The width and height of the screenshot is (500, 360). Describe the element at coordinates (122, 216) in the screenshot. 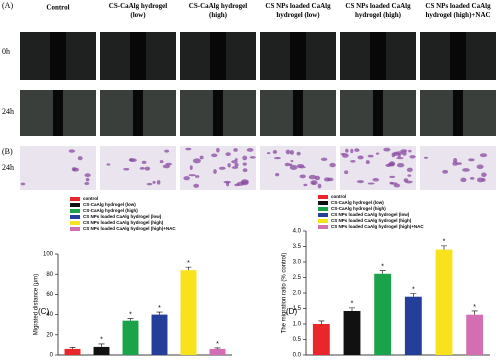

I see `legend-label: CS NPs loaded CaAlg hydrogel (low)` at that location.